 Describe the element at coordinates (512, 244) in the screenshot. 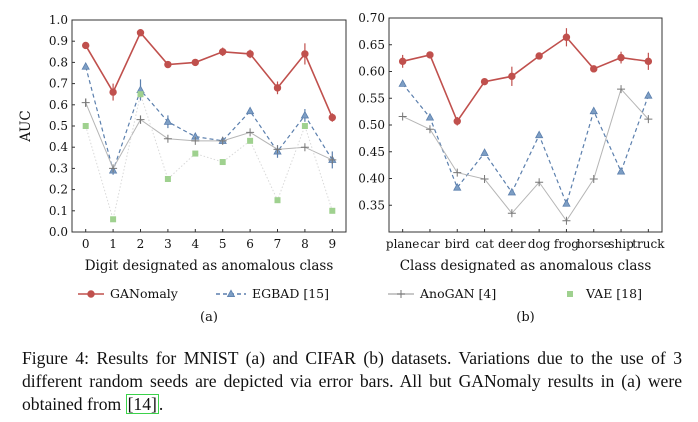

I see `panel-b-x-tick-label: deer` at that location.